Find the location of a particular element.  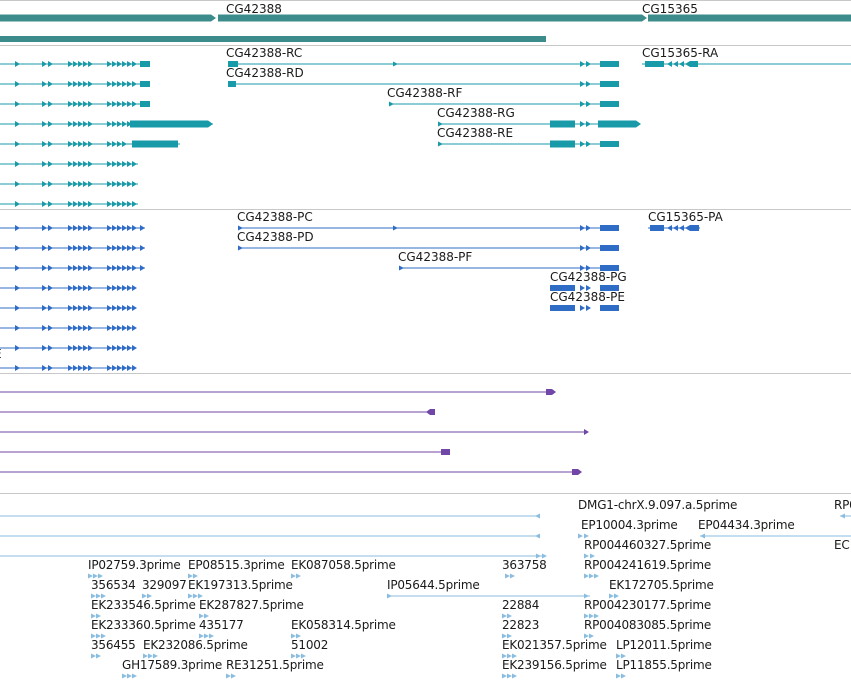

est-label: IP02759.3prime is located at coordinates (134, 565).